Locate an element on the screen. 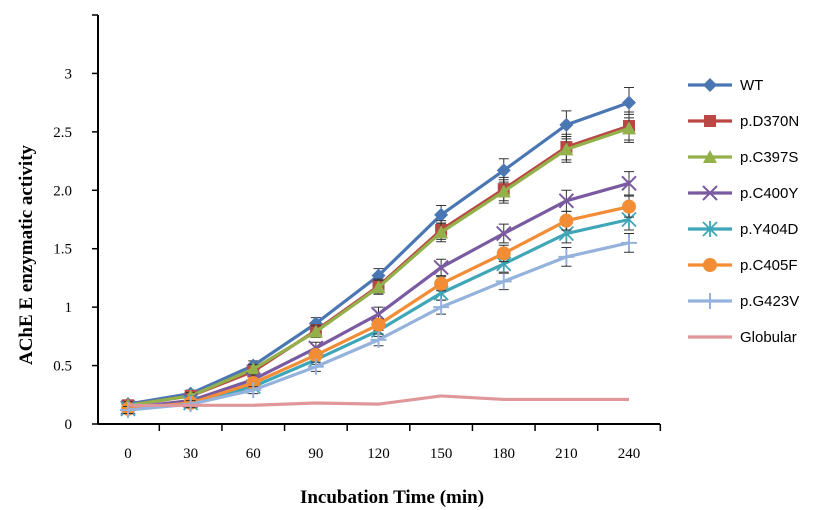 This screenshot has height=510, width=815. legend-item: Globular is located at coordinates (742, 337).